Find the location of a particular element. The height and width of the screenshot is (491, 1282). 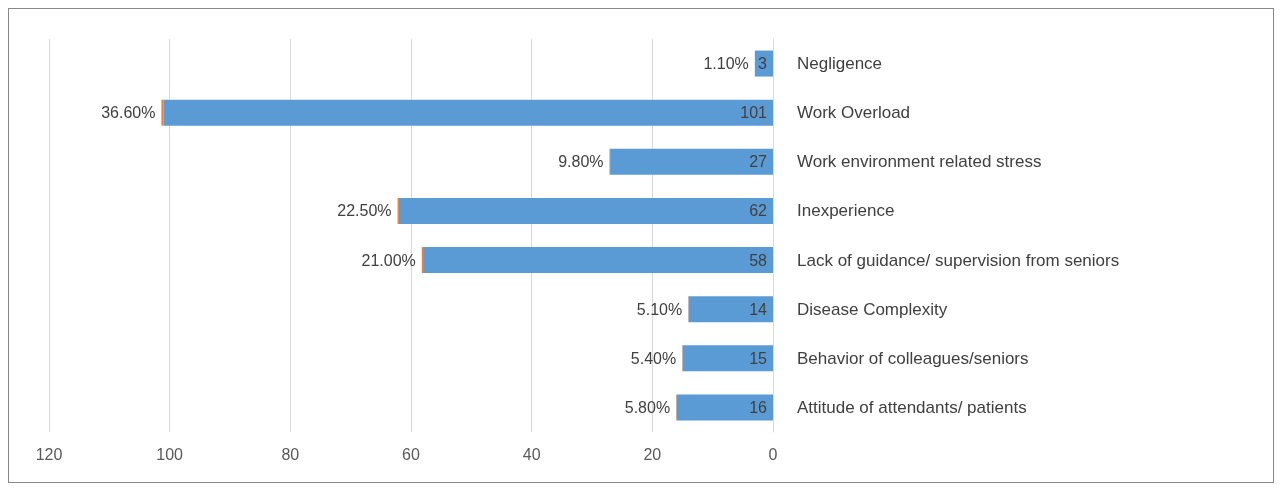

x-tick-label: 120 is located at coordinates (49, 454).